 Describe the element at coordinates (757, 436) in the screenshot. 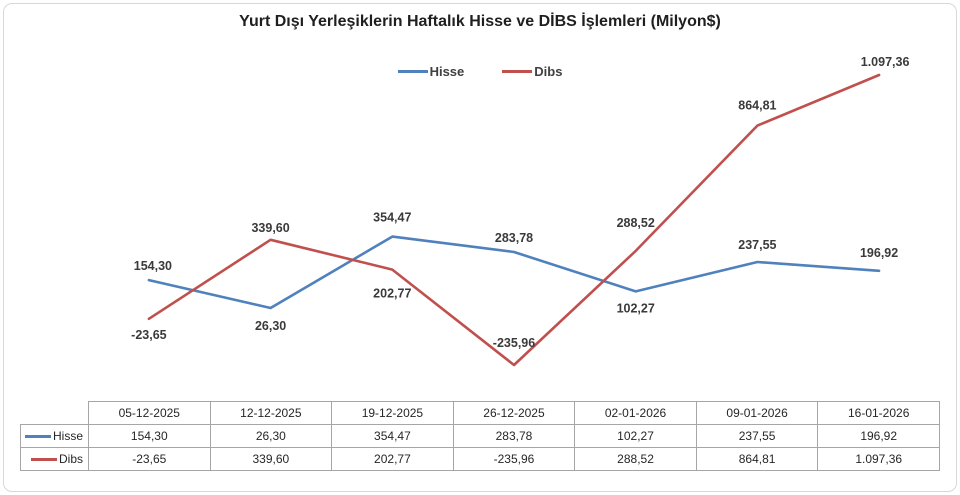

I see `cell-hisse-5: 237,55` at that location.